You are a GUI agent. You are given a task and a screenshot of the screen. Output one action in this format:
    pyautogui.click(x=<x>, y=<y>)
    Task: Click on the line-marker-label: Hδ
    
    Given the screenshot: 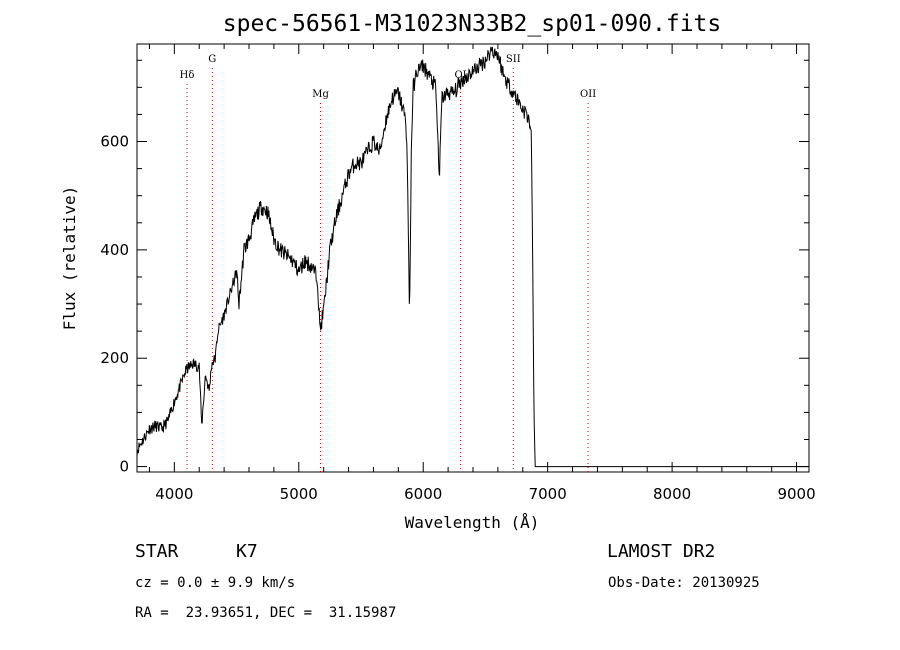 What is the action you would take?
    pyautogui.click(x=187, y=75)
    